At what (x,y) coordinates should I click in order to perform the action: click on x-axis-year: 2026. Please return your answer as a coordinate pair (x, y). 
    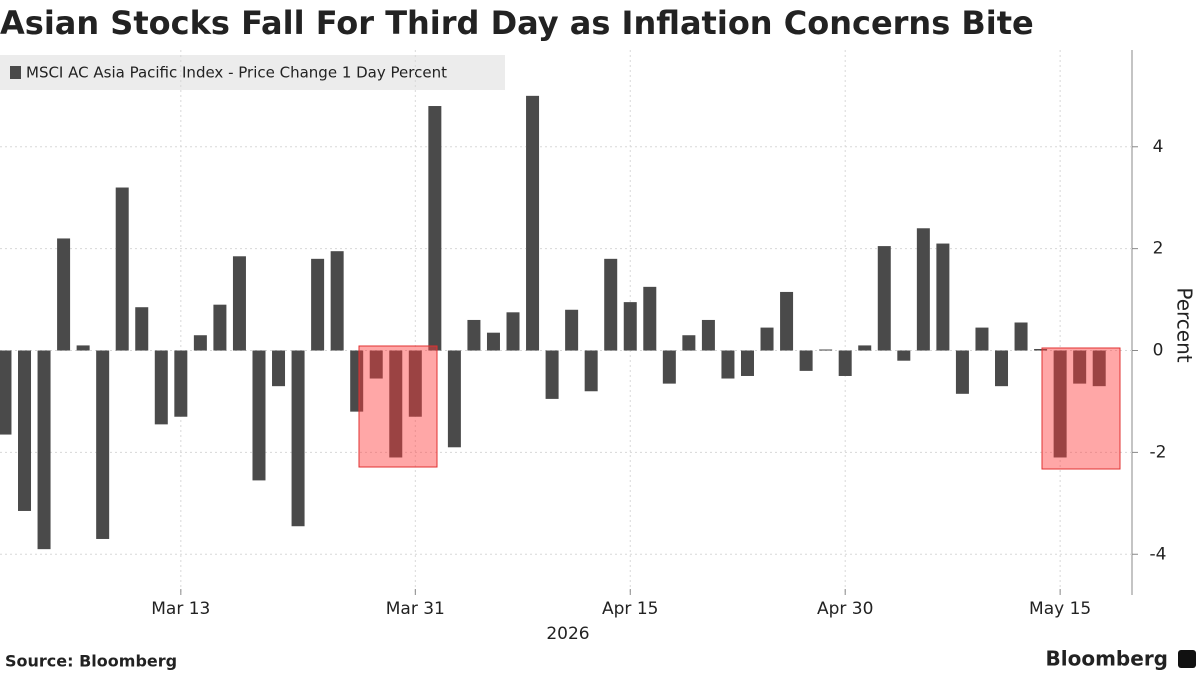
    Looking at the image, I should click on (567, 634).